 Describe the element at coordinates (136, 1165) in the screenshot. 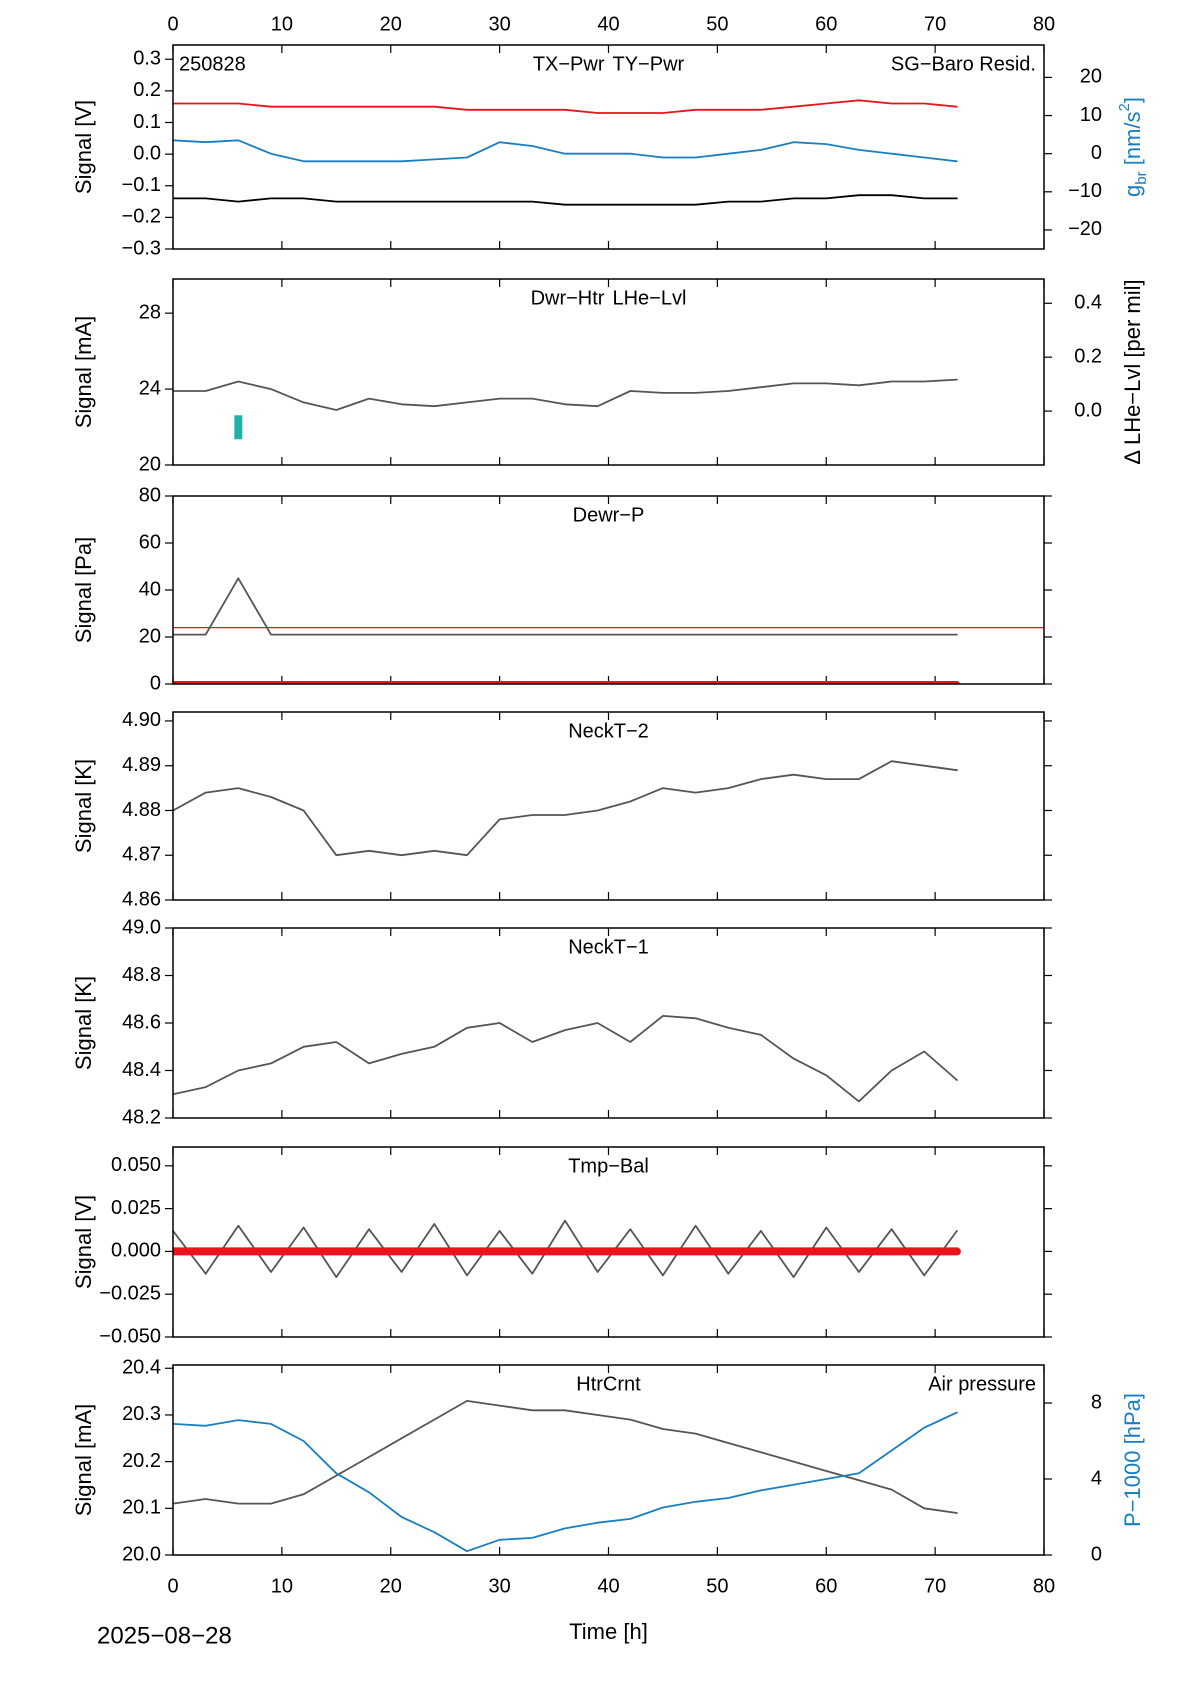

I see `y-tick-label: 0.050` at that location.